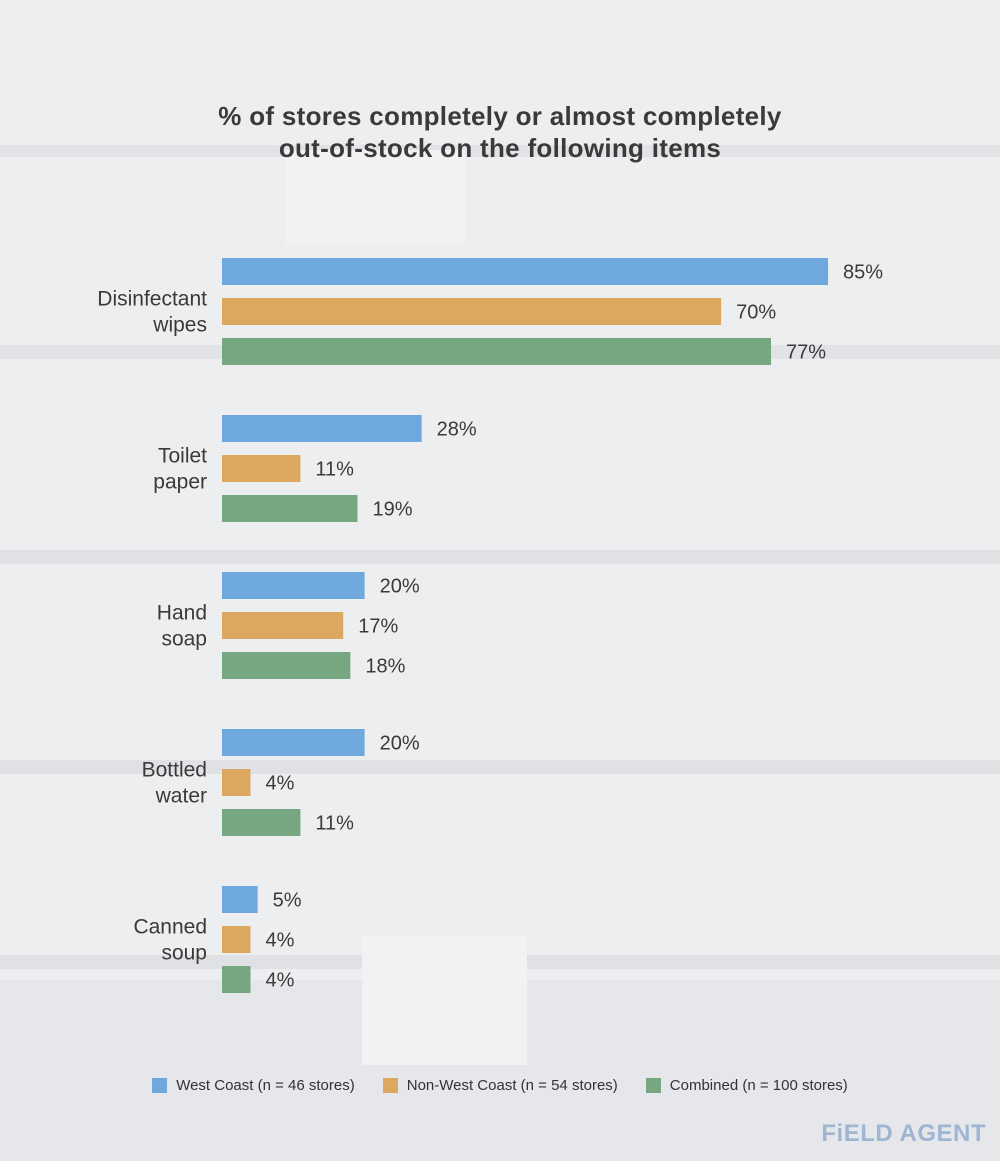 This screenshot has height=1161, width=1000. What do you see at coordinates (392, 510) in the screenshot?
I see `data-label-toilet-paper-combined: 19%` at bounding box center [392, 510].